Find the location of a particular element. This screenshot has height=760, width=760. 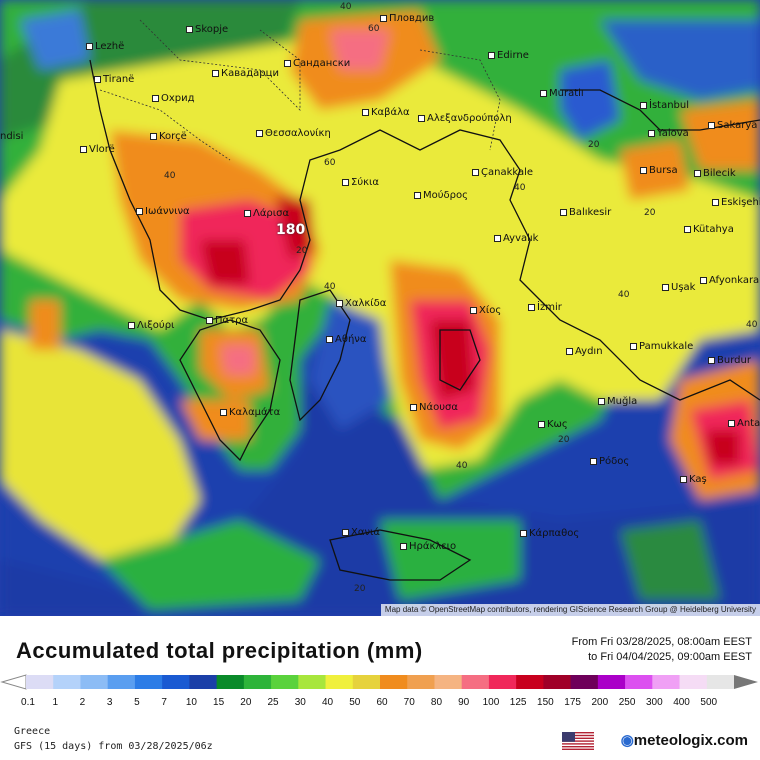

map-title: Accumulated total precipitation (mm) is located at coordinates (219, 650).